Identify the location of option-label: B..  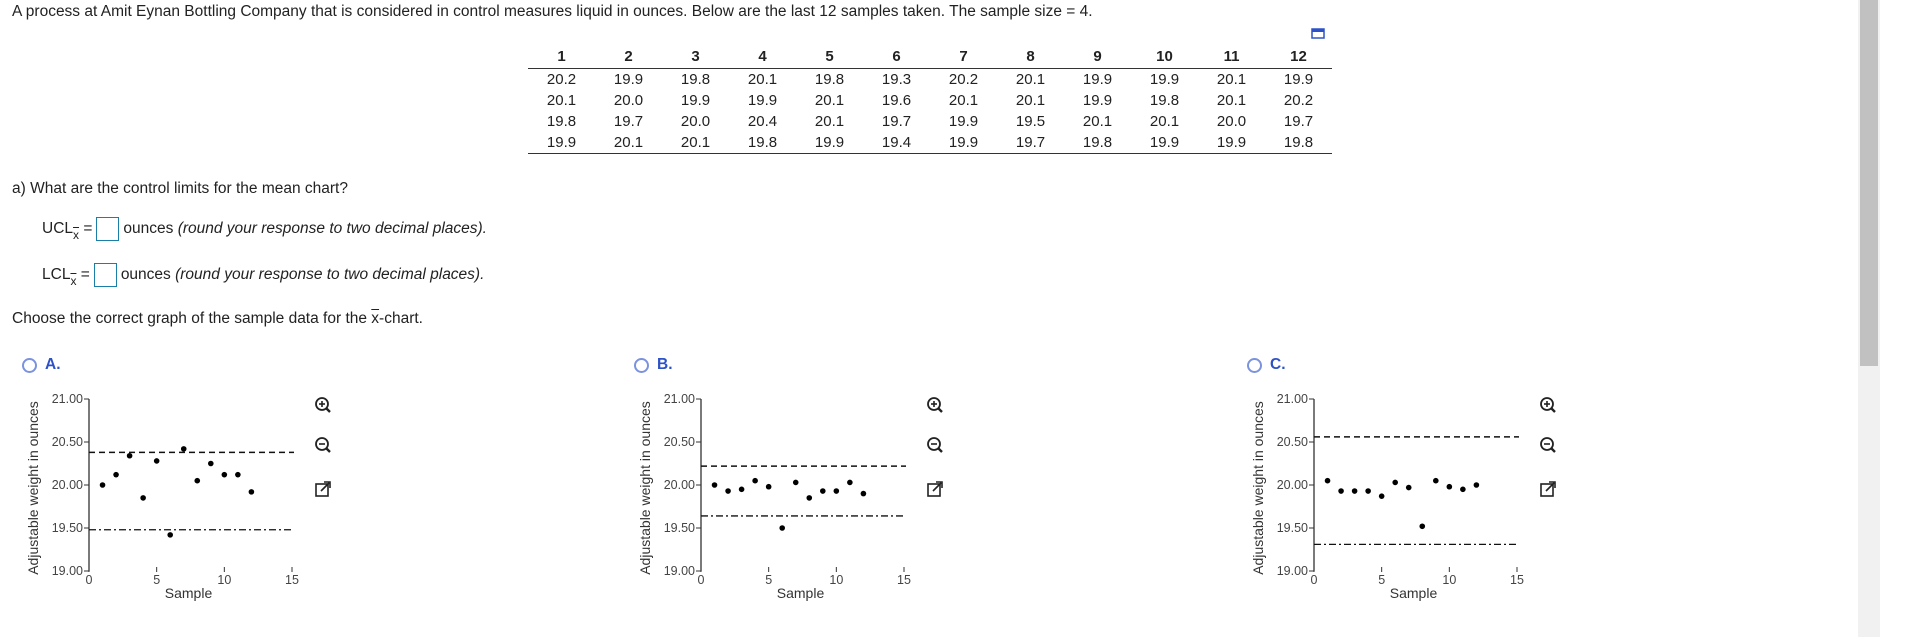
(665, 364).